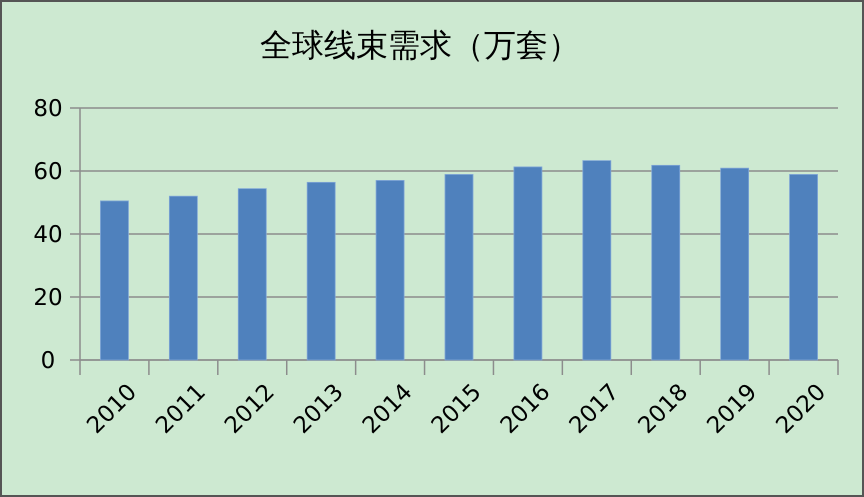 The image size is (864, 497). Describe the element at coordinates (48, 235) in the screenshot. I see `y-tick-label: 40` at that location.